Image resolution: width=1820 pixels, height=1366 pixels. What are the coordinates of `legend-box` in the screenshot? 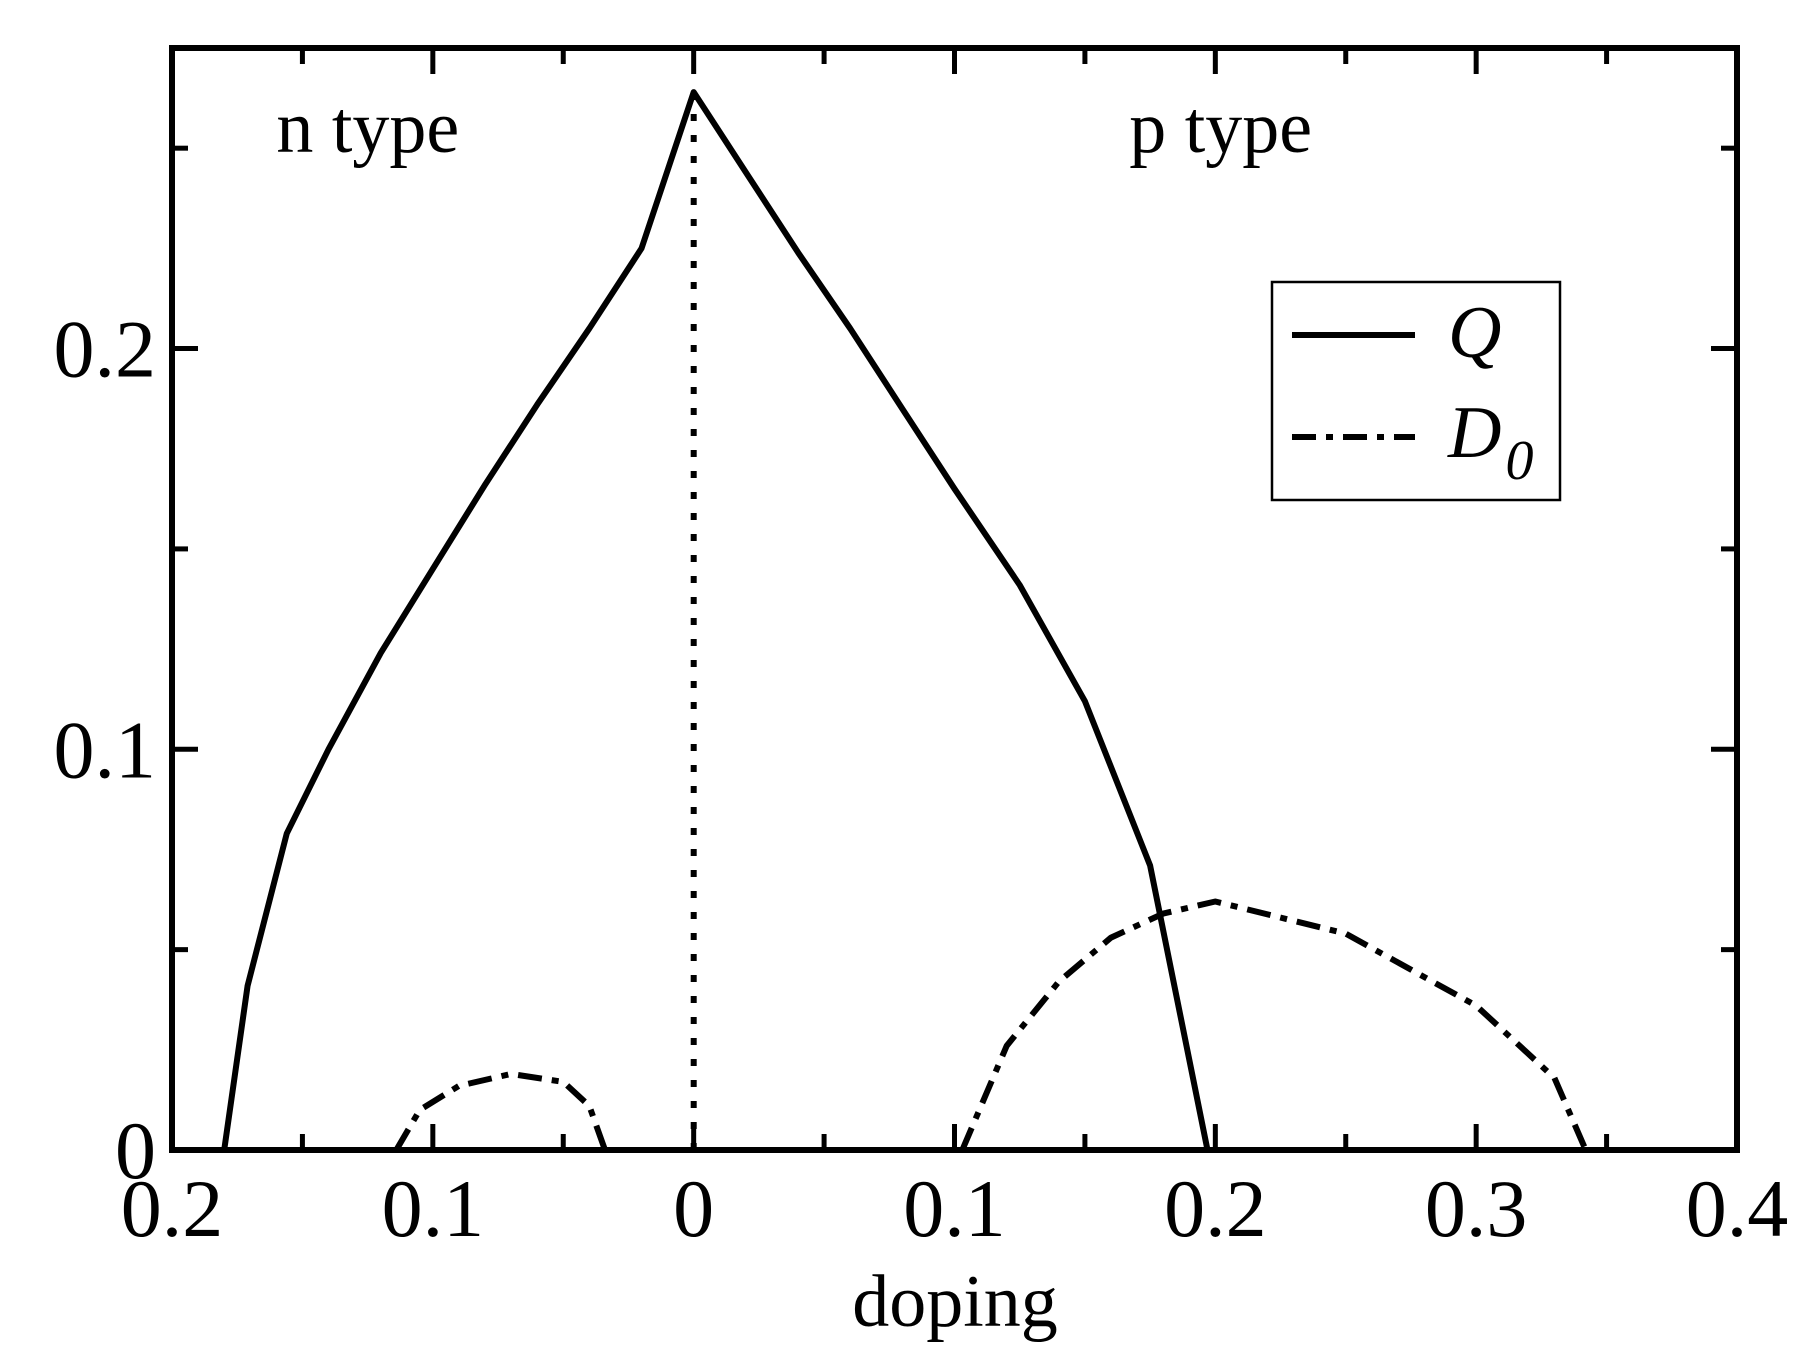 It's located at (1416, 391).